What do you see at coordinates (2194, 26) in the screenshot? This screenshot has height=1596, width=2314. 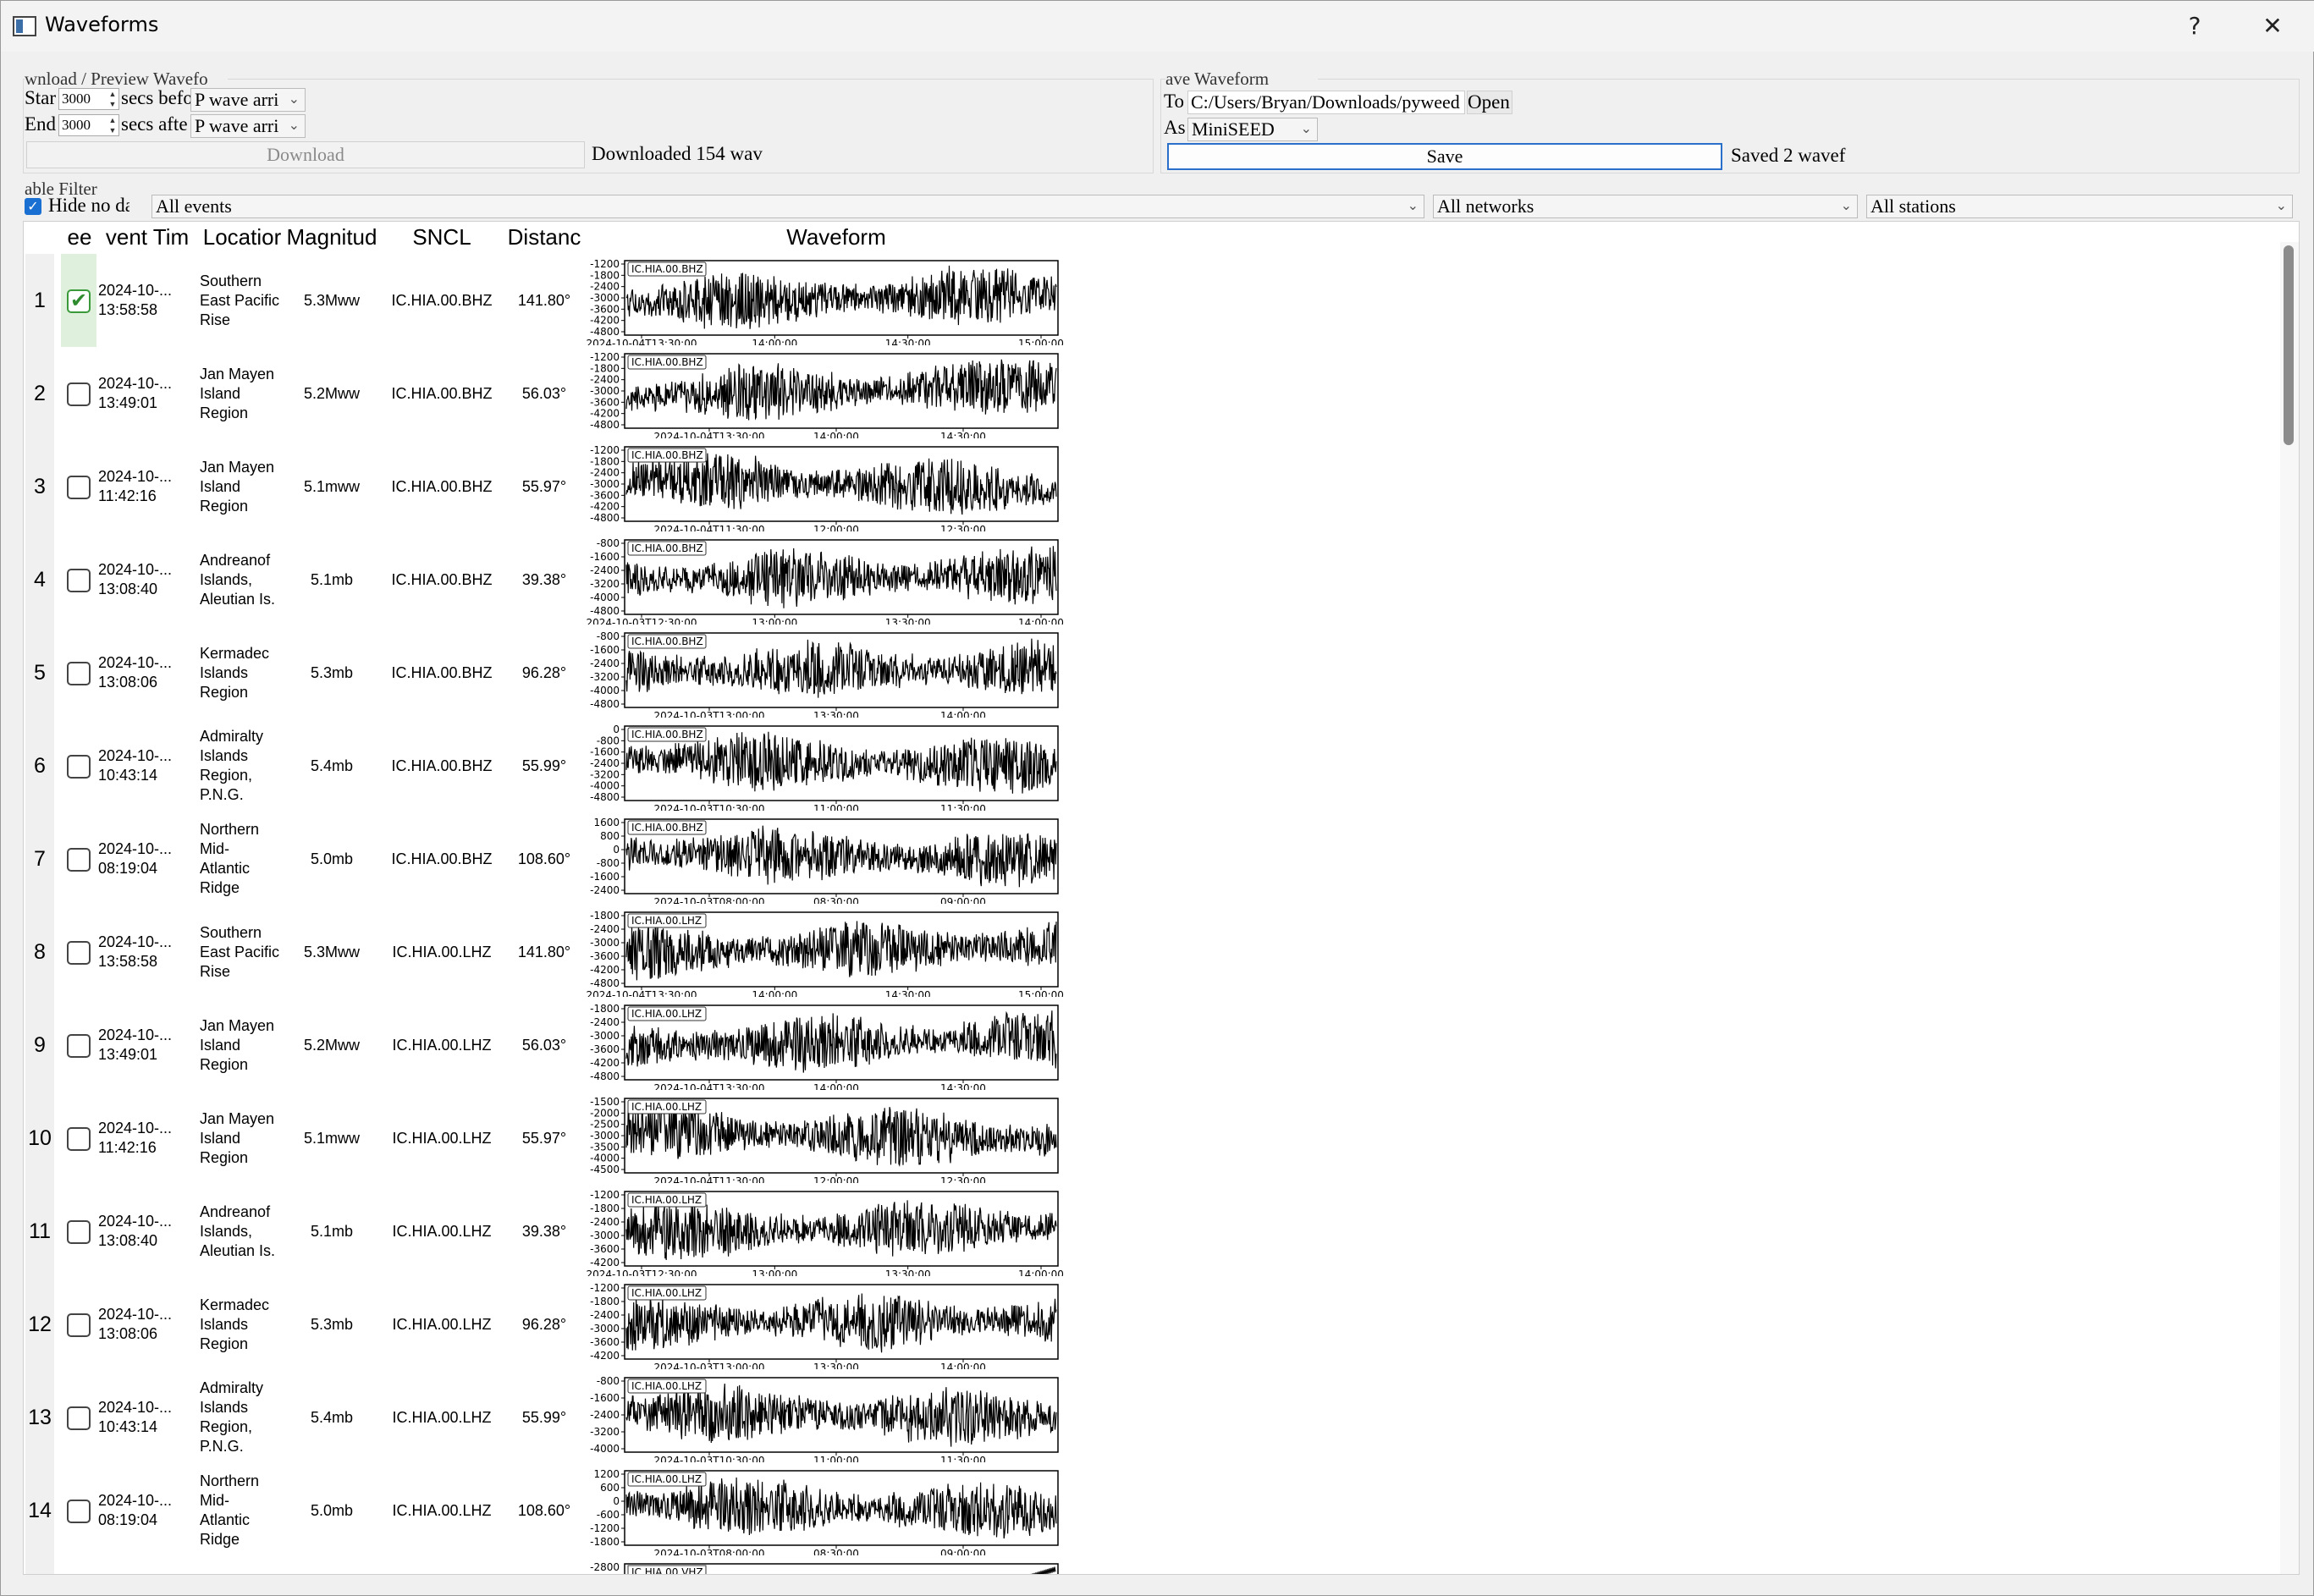 I see `help-button: ?` at bounding box center [2194, 26].